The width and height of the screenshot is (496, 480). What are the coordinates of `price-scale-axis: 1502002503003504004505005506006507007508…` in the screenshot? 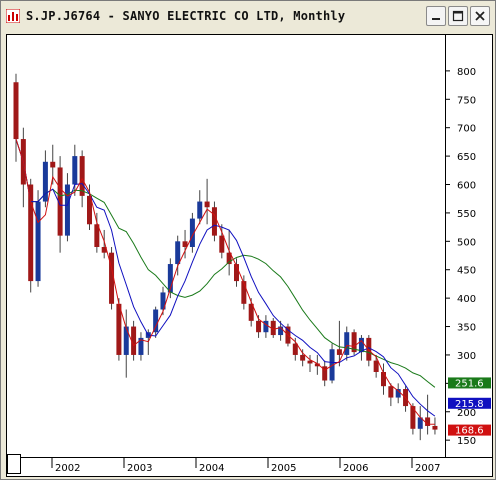 It's located at (468, 257).